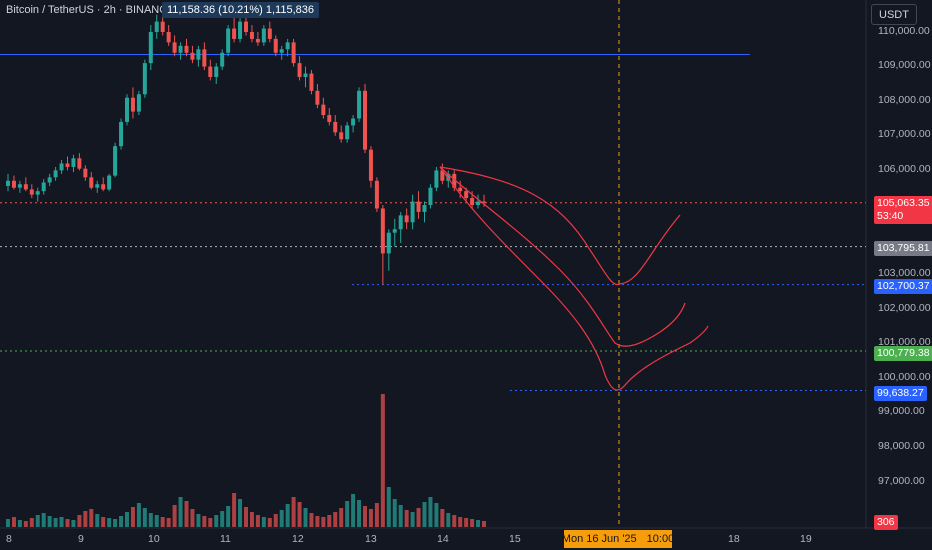  What do you see at coordinates (901, 446) in the screenshot?
I see `price-label: 98,000.00` at bounding box center [901, 446].